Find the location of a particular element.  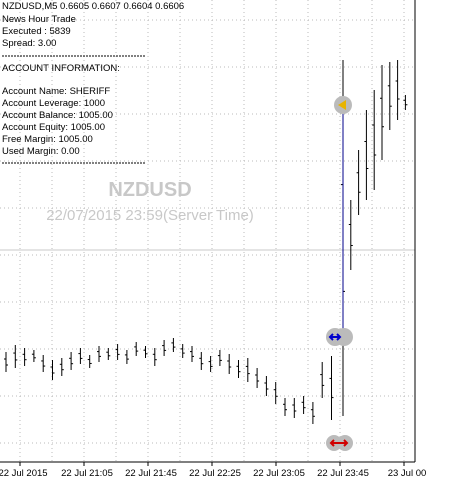

watermark-symbol: NZDUSD is located at coordinates (149, 190).